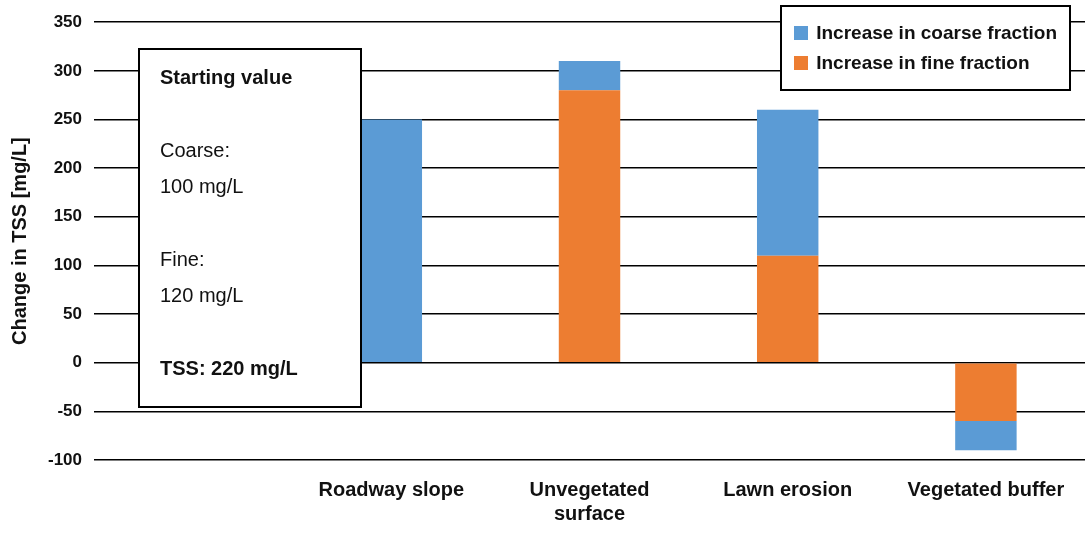 The width and height of the screenshot is (1085, 548). I want to click on y-axis-title: Change in TSS [mg/L], so click(18, 241).